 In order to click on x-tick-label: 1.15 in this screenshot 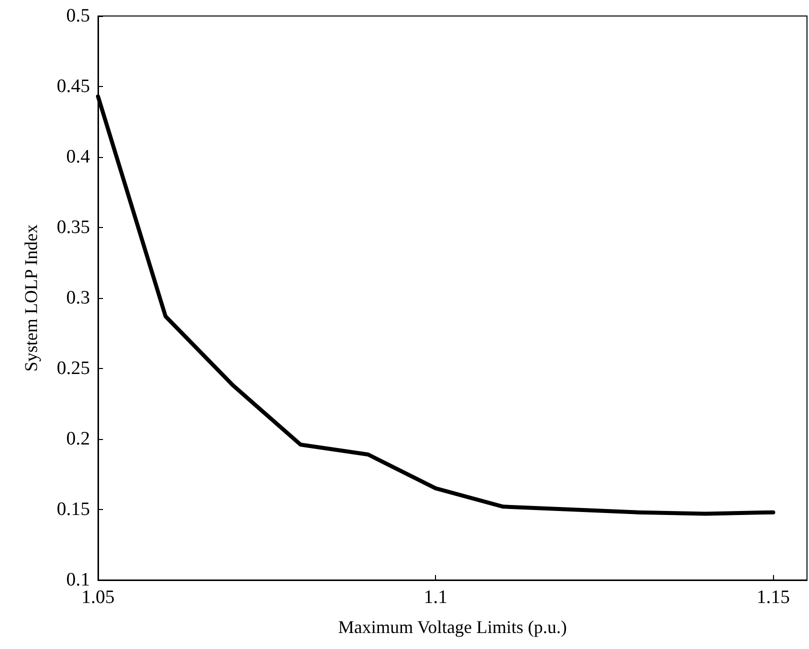, I will do `click(773, 597)`.